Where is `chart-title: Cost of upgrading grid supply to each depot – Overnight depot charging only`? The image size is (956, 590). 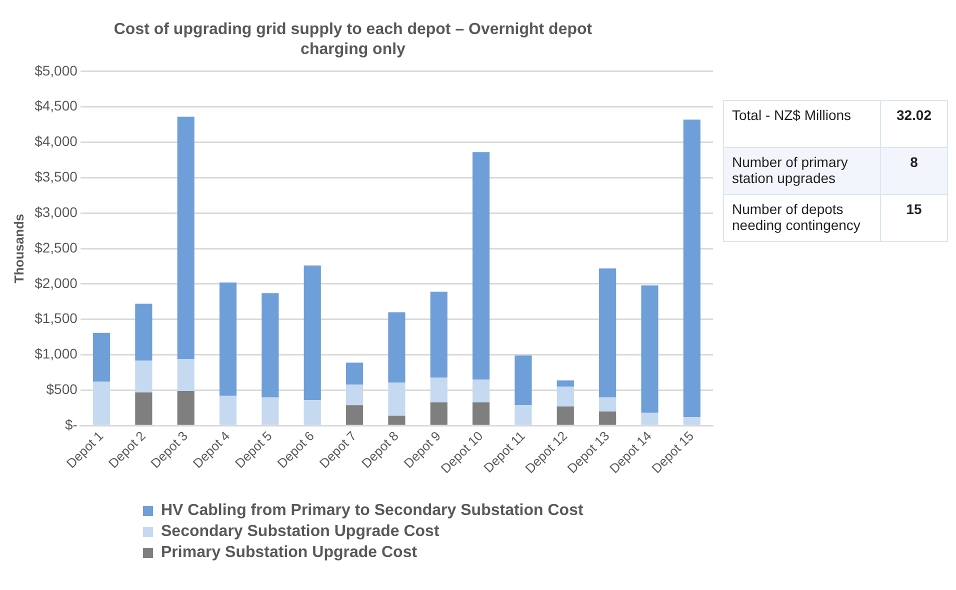 chart-title: Cost of upgrading grid supply to each depot – Overnight depot charging only is located at coordinates (353, 40).